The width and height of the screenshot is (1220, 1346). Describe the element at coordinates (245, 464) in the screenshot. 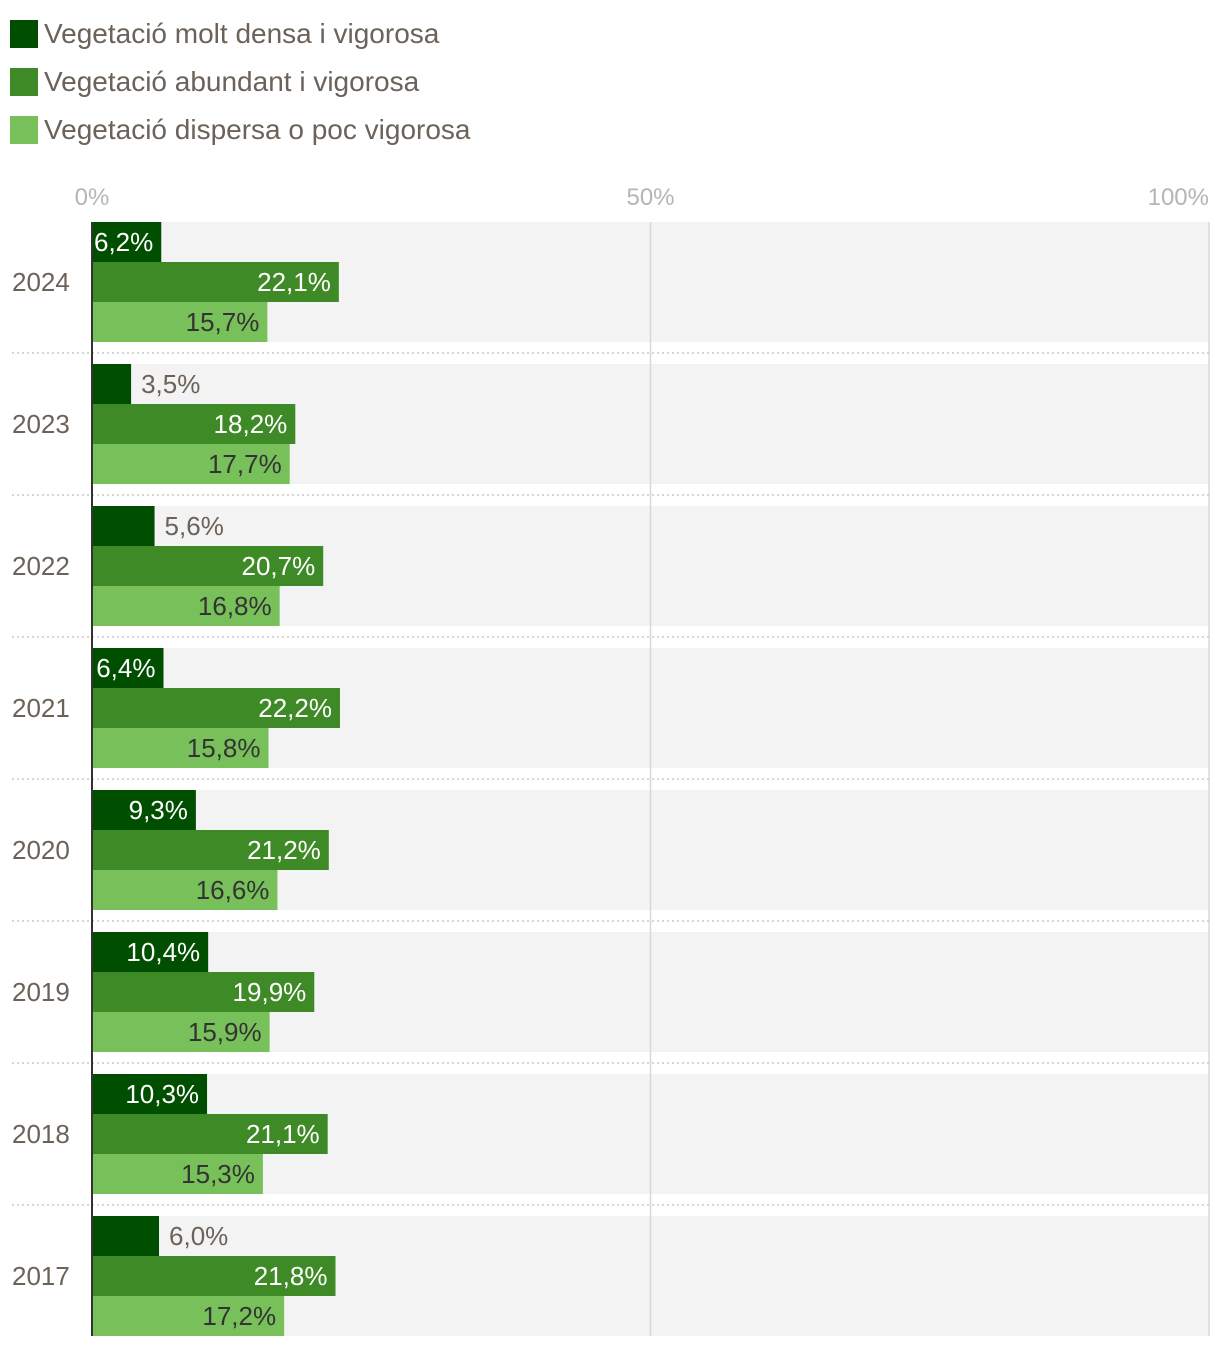

I see `data-label: 17,7%` at that location.